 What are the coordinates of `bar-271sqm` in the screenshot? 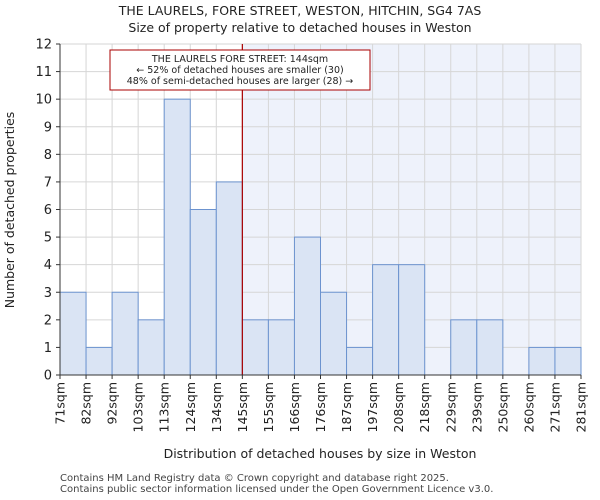 It's located at (568, 361).